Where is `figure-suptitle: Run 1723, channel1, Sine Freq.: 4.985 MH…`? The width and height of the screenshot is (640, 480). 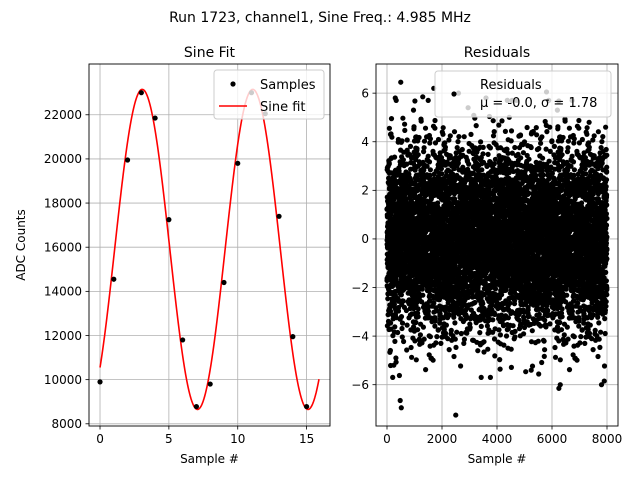 figure-suptitle: Run 1723, channel1, Sine Freq.: 4.985 MH… is located at coordinates (320, 18).